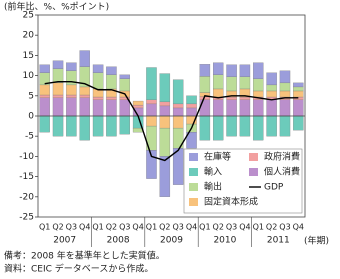 The height and width of the screenshot is (279, 340). I want to click on y-tick-label: 5, so click(31, 96).